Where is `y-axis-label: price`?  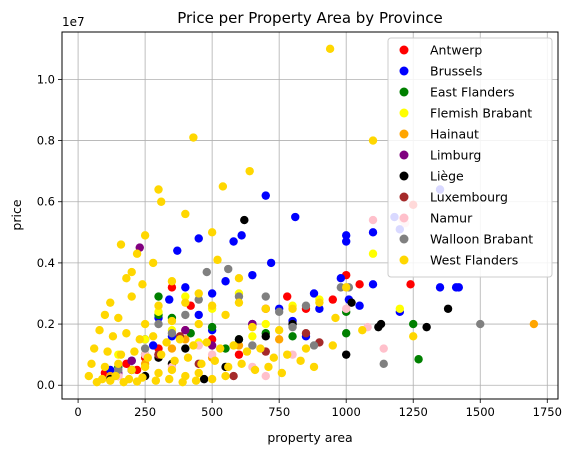
y-axis-label: price is located at coordinates (16, 214).